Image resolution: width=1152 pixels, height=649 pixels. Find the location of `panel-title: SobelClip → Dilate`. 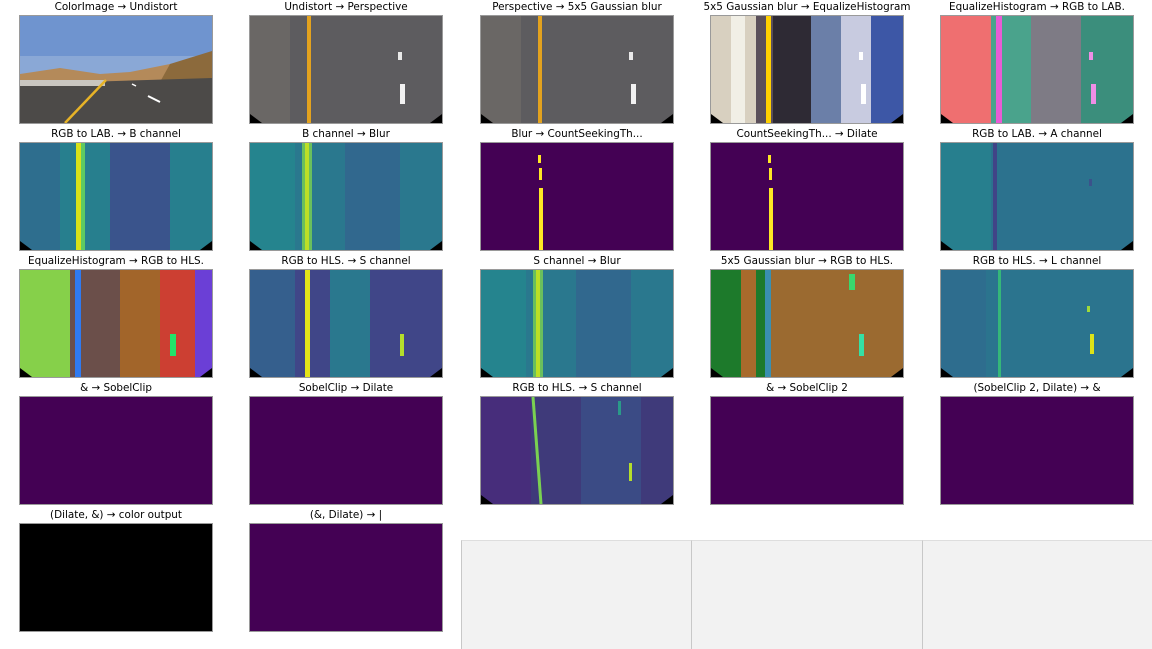

panel-title: SobelClip → Dilate is located at coordinates (346, 388).